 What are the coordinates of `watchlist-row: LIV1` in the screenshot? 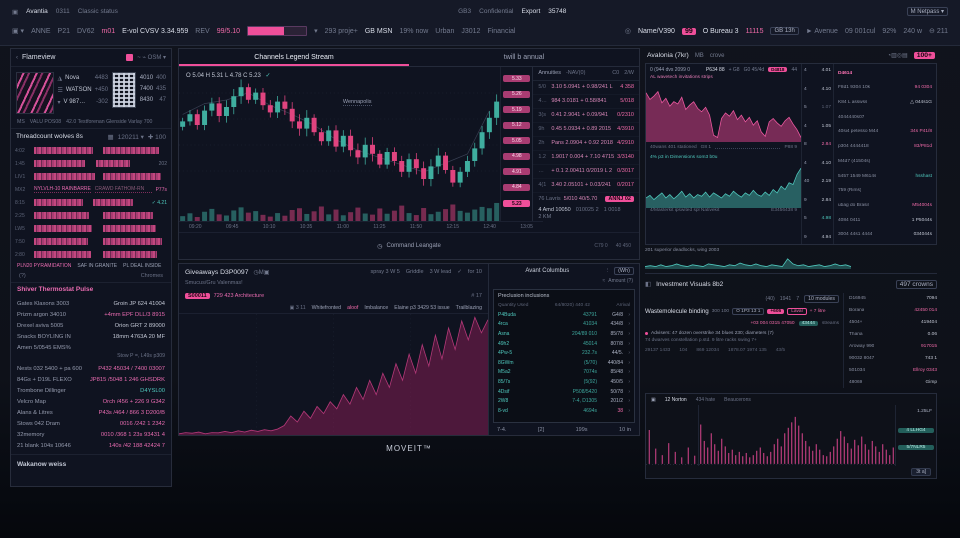 It's located at (91, 176).